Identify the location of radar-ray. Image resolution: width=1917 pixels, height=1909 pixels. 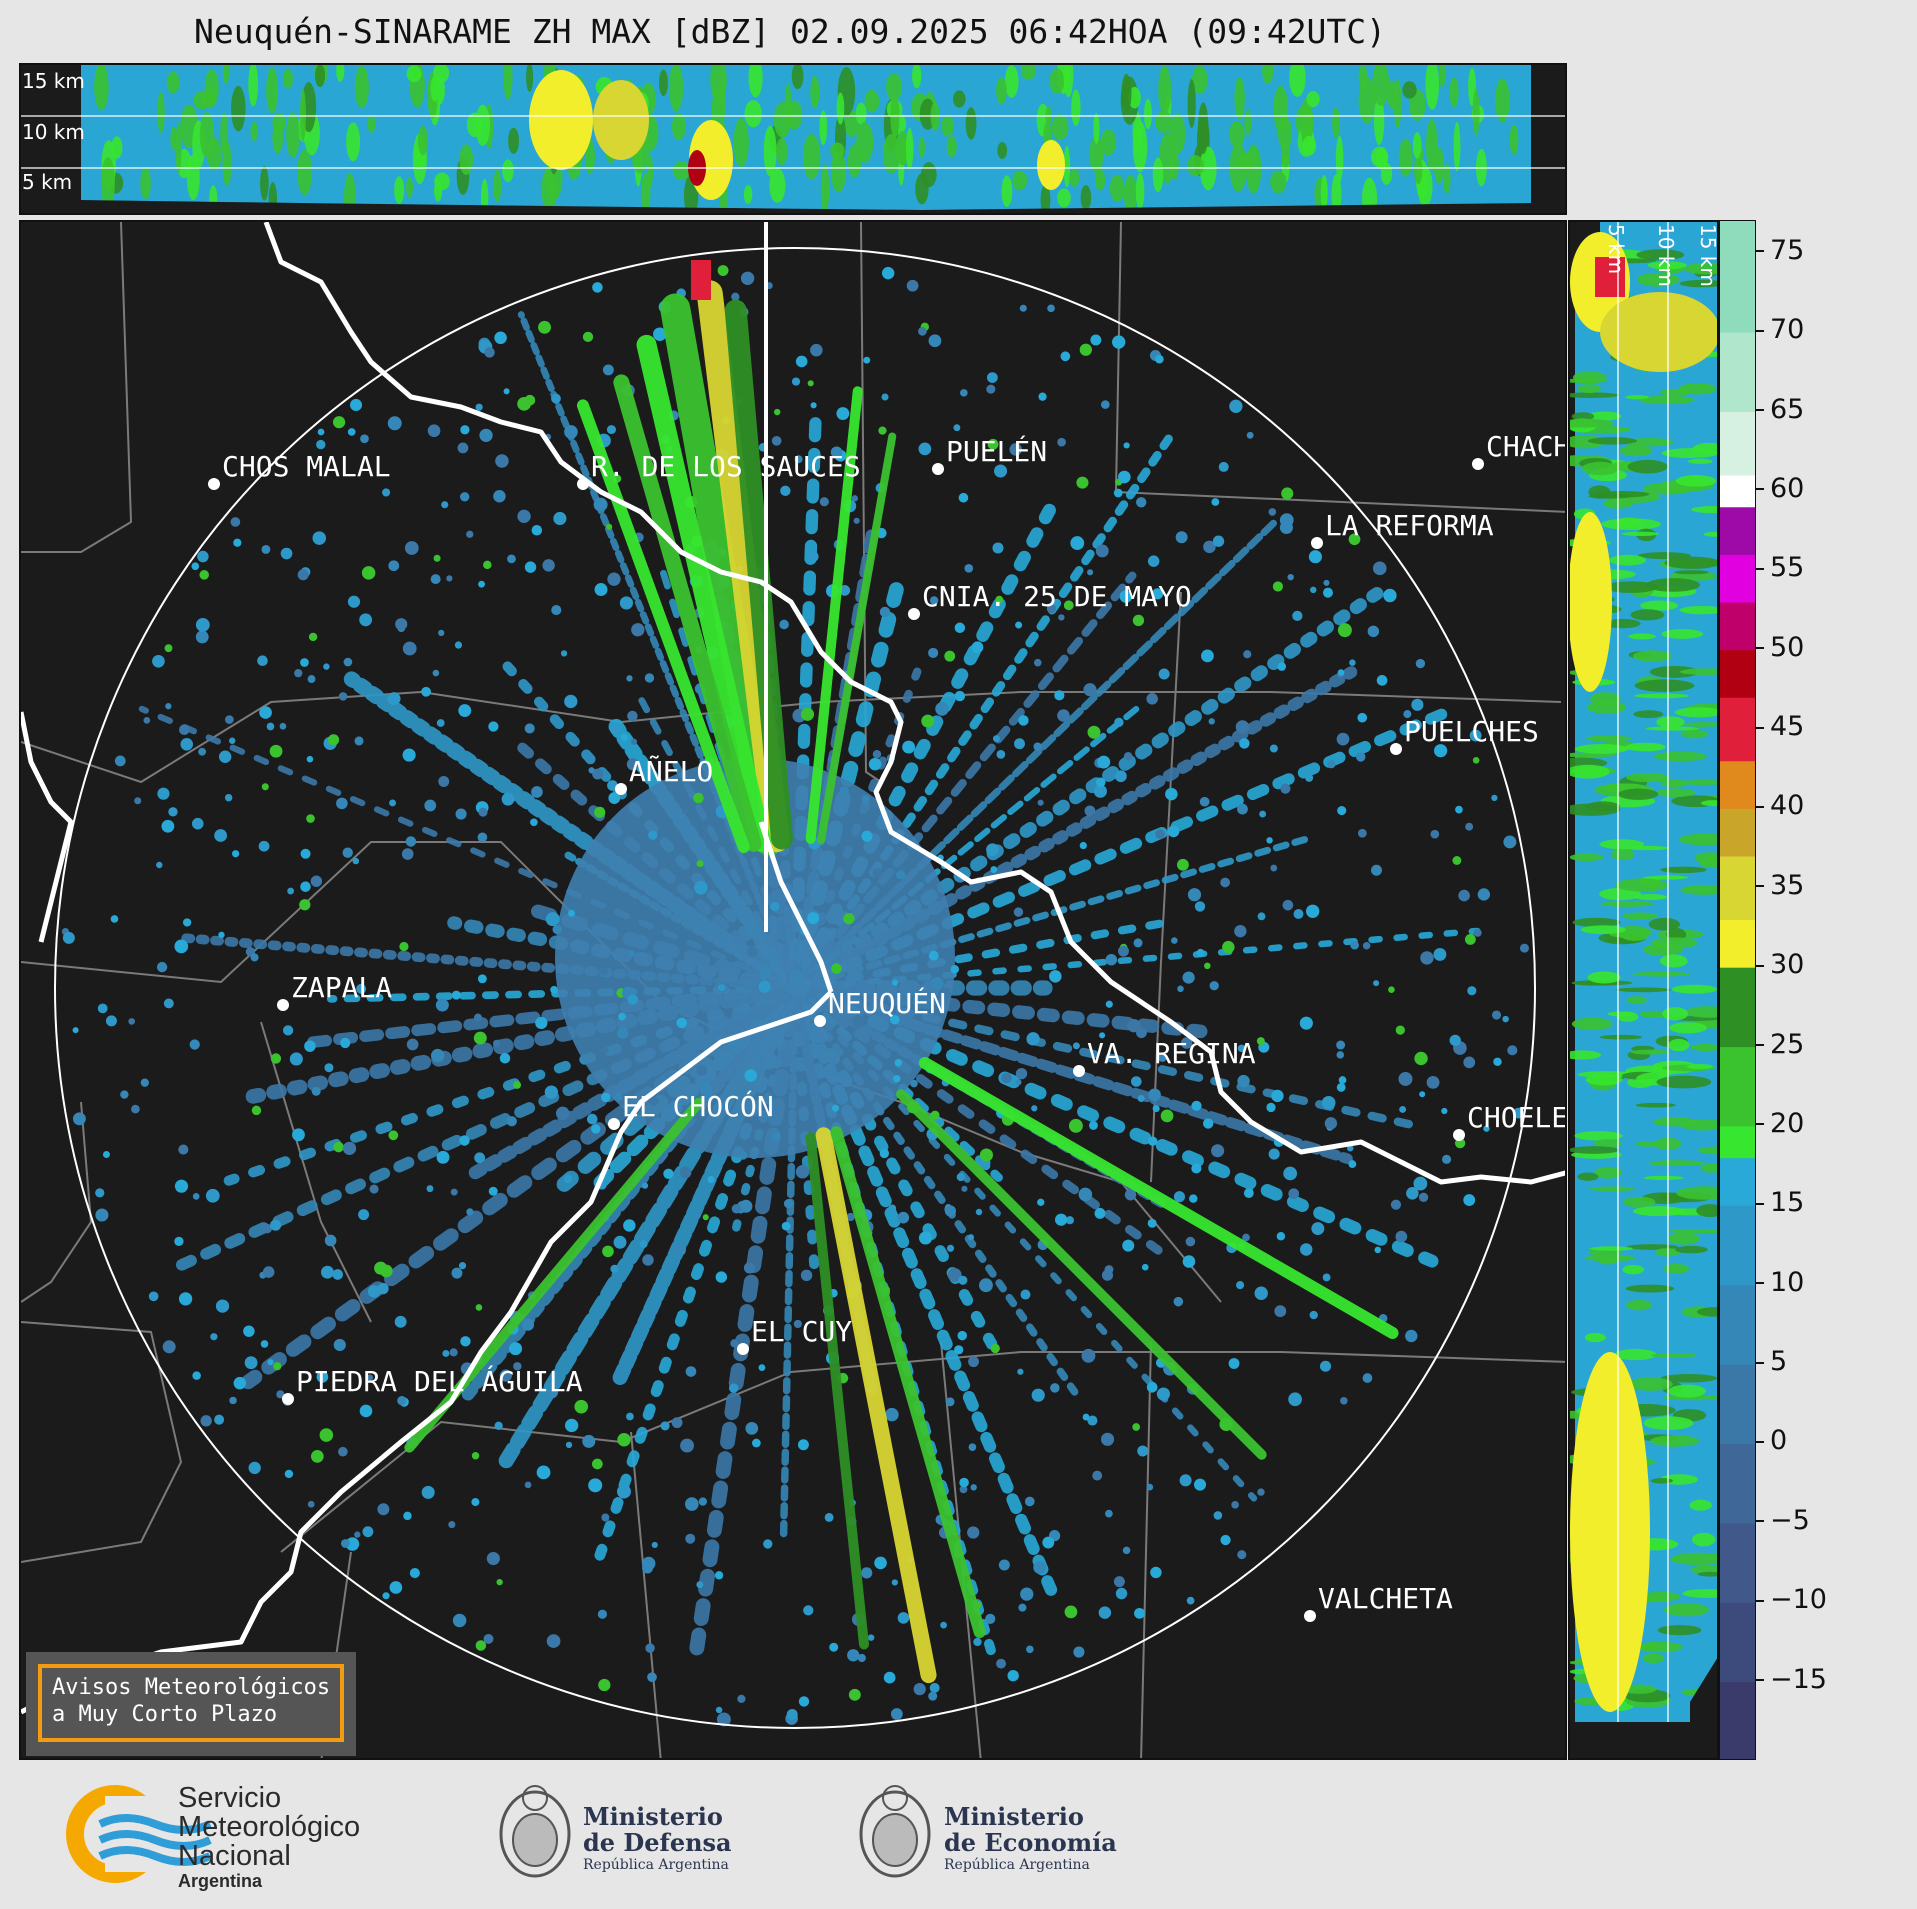
(512, 1084).